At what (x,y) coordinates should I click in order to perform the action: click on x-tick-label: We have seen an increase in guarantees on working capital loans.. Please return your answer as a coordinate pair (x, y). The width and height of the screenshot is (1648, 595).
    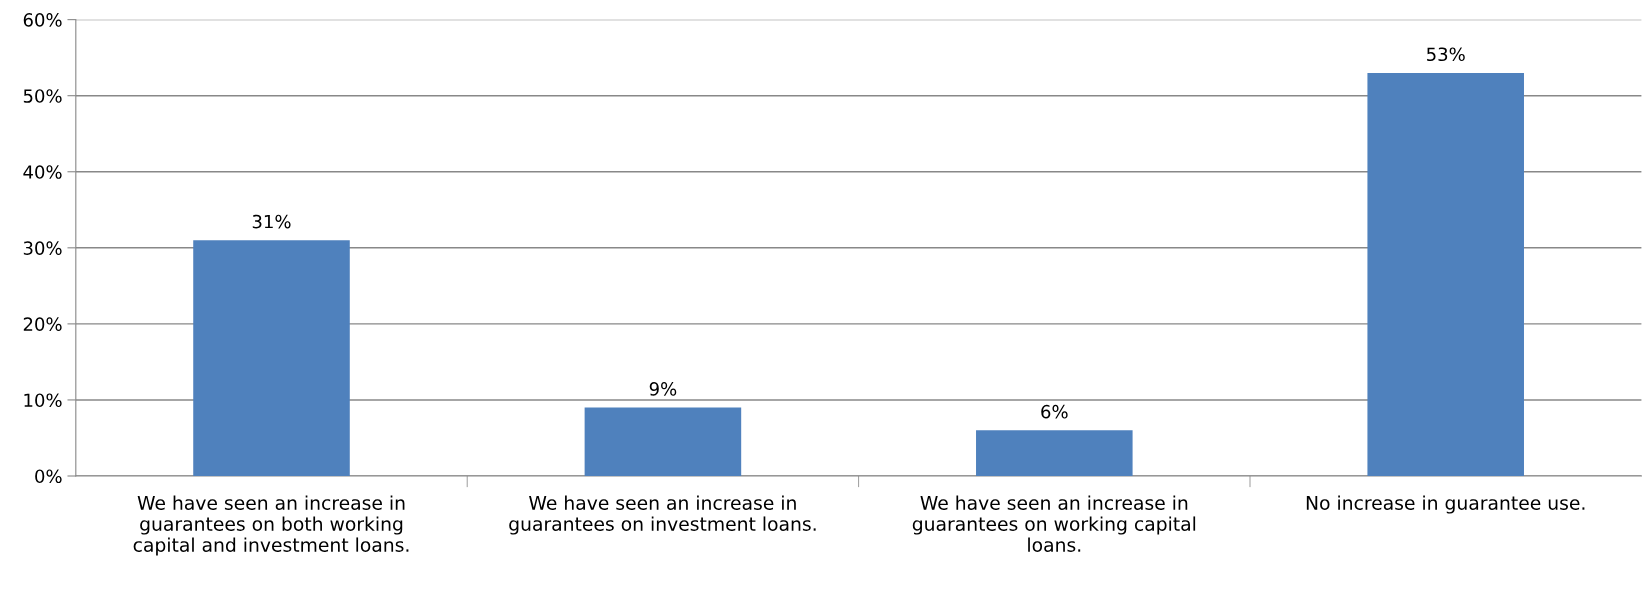
    Looking at the image, I should click on (1054, 523).